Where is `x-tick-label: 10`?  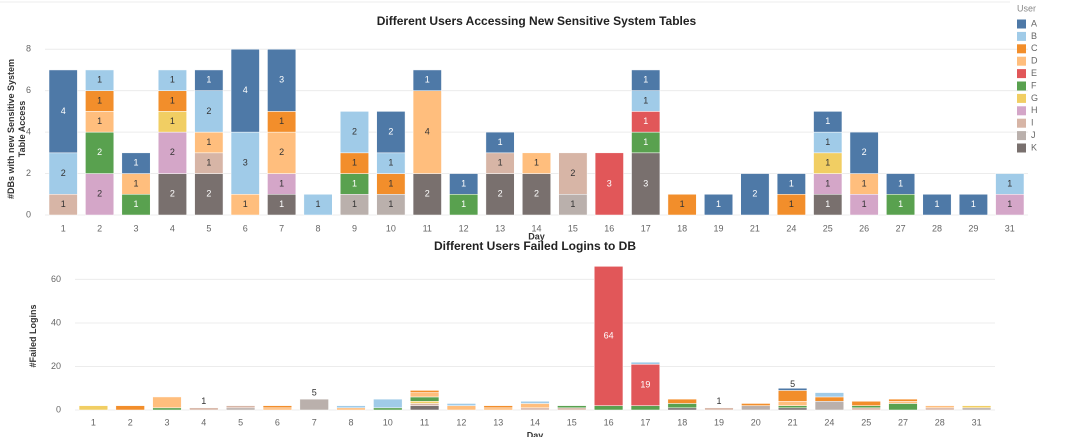
x-tick-label: 10 is located at coordinates (391, 228).